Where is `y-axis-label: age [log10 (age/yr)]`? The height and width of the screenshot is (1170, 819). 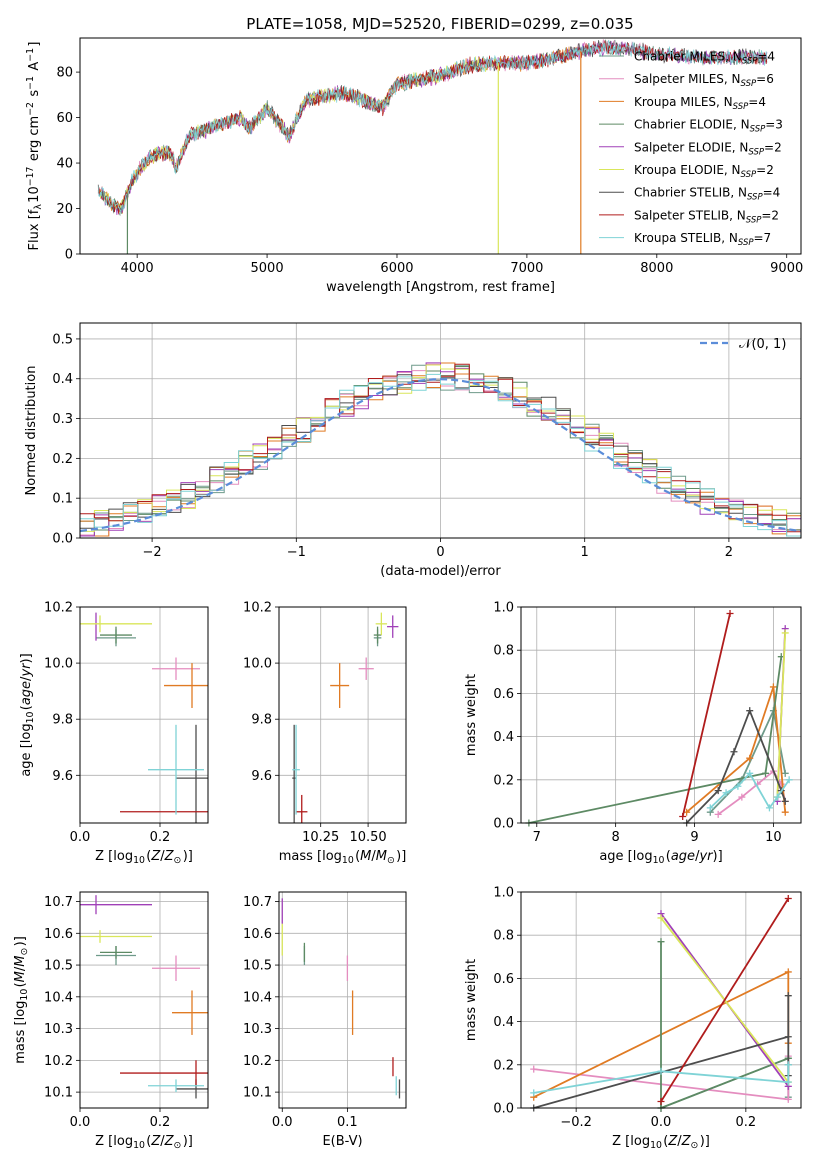
y-axis-label: age [log10 (age/yr)] is located at coordinates (27, 714).